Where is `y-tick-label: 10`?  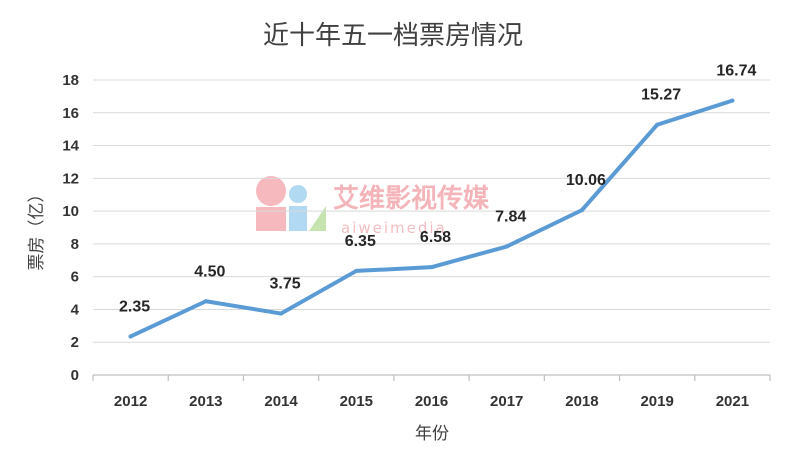
y-tick-label: 10 is located at coordinates (70, 211).